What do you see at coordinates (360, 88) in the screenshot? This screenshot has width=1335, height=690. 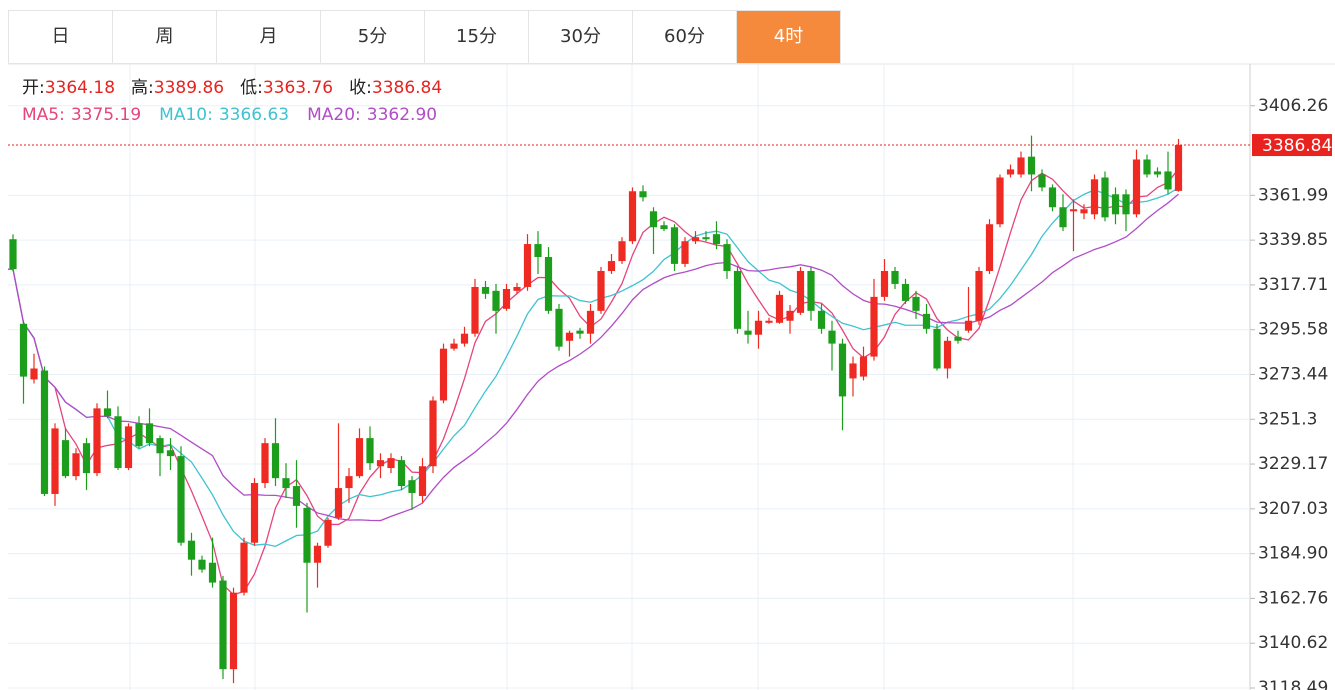 I see `ohlc-label: 收:` at bounding box center [360, 88].